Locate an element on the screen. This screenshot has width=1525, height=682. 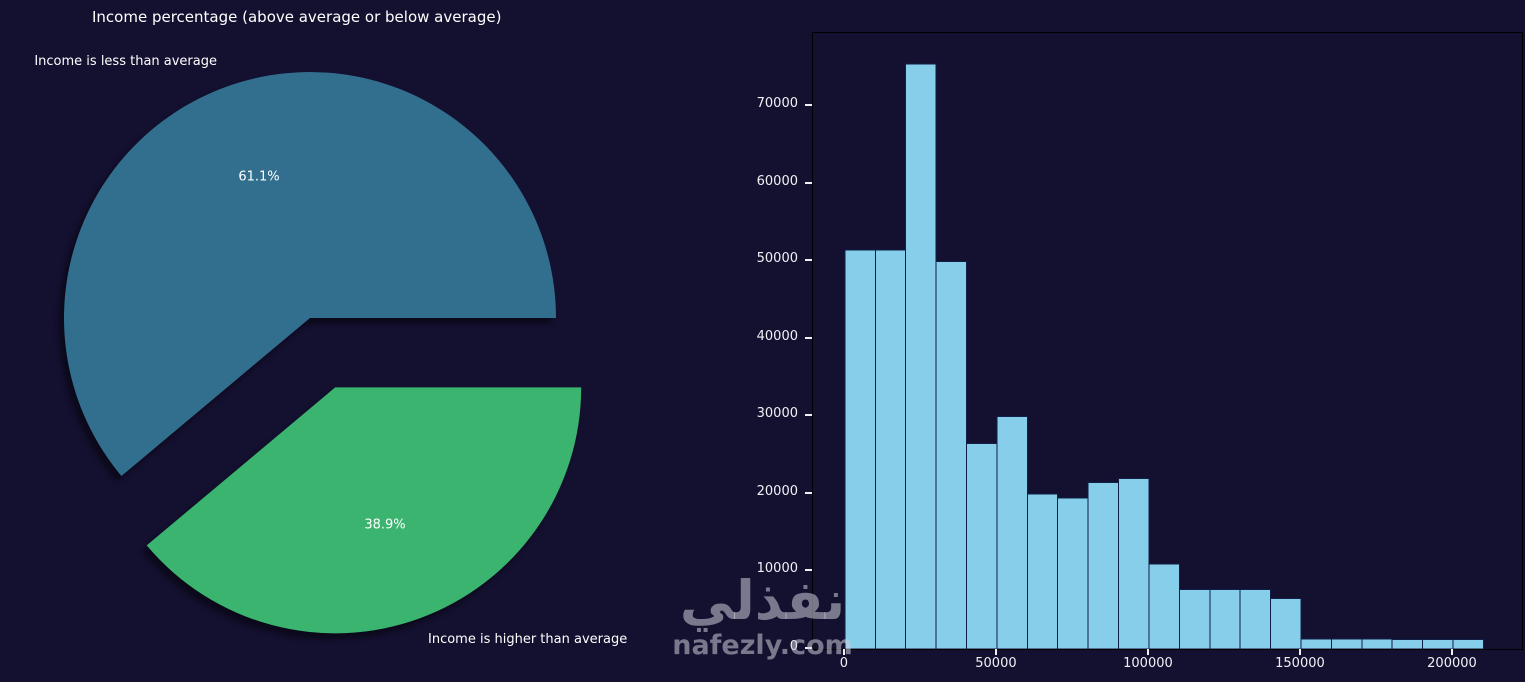
x-tick-label: 0 is located at coordinates (844, 663).